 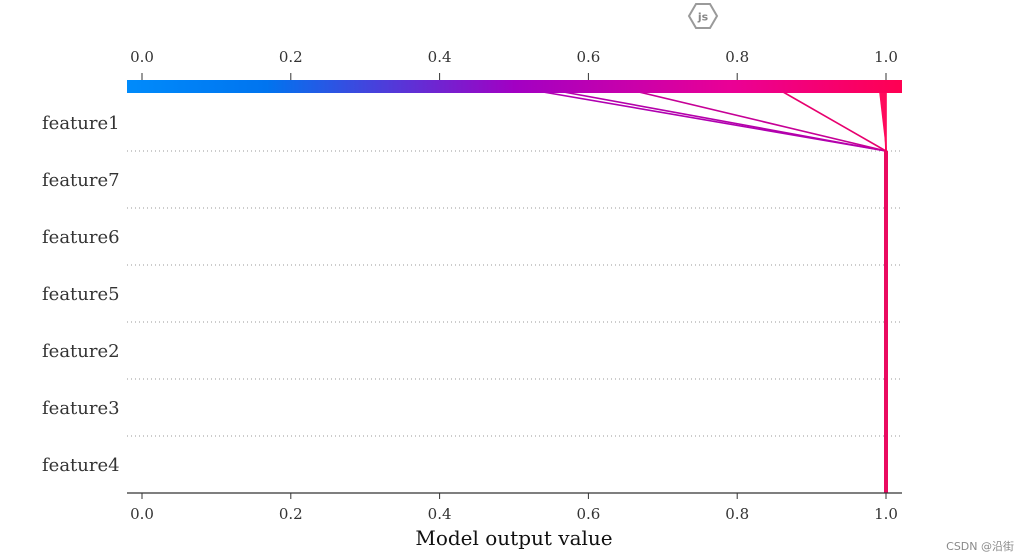 I want to click on bottom-tick-label: 0.4, so click(x=440, y=514).